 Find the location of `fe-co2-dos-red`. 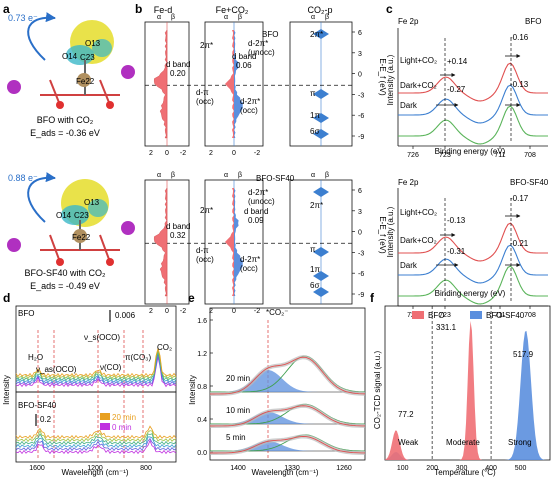

fe-co2-dos-red is located at coordinates (229, 84).